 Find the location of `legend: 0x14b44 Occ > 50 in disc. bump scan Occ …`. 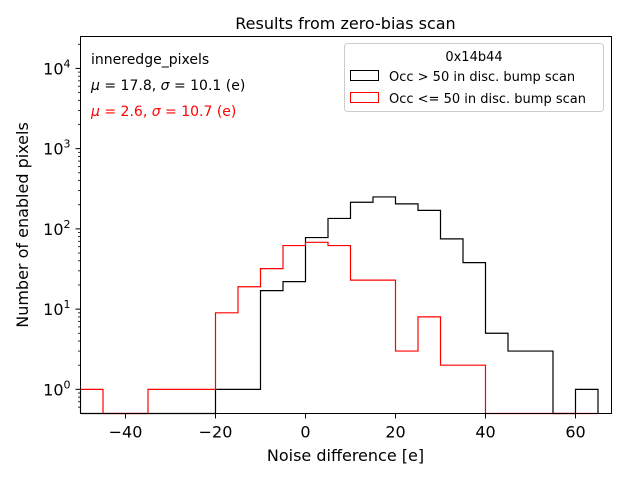

legend: 0x14b44 Occ > 50 in disc. bump scan Occ … is located at coordinates (474, 77).